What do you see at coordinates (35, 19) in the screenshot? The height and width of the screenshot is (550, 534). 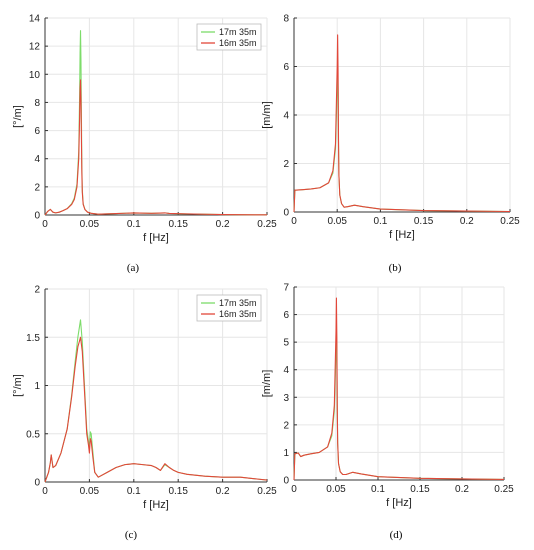 I see `y-tick-label: 14` at bounding box center [35, 19].